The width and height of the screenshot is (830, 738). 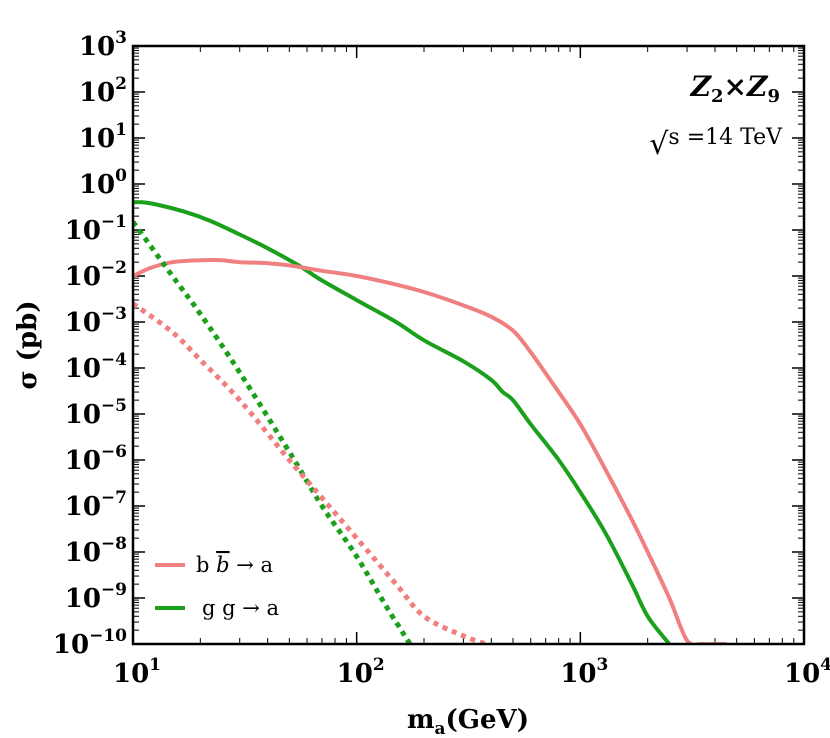 I want to click on sqrt-symbol: √, so click(x=659, y=144).